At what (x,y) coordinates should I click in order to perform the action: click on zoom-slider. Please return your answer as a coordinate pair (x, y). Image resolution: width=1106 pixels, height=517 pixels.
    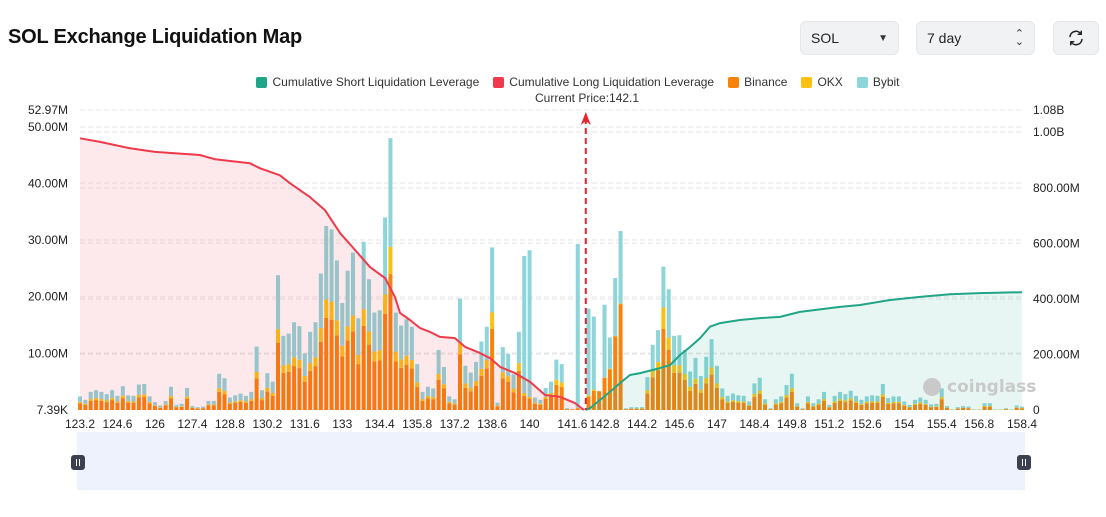
    Looking at the image, I should click on (551, 461).